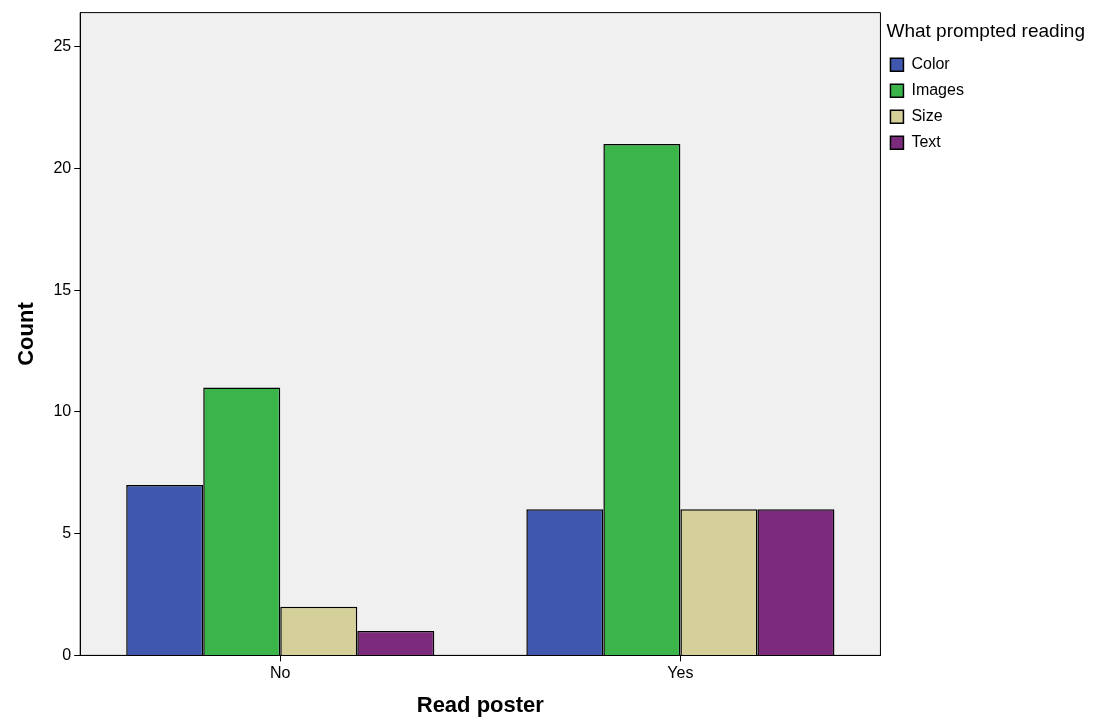 This screenshot has width=1099, height=727. What do you see at coordinates (680, 673) in the screenshot?
I see `x-tick-label: Yes` at bounding box center [680, 673].